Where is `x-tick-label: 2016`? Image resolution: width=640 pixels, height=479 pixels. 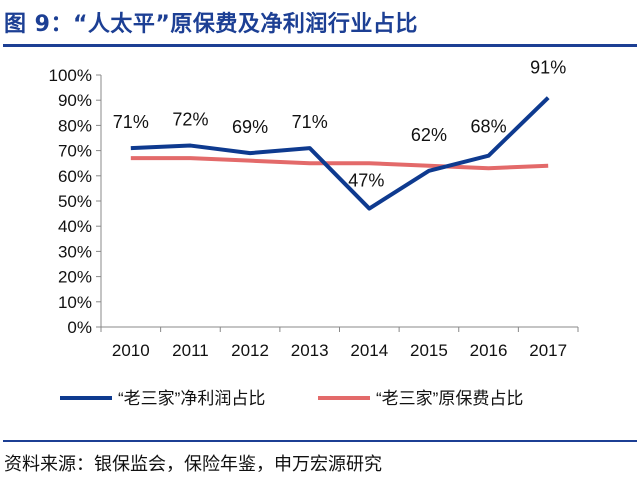 x-tick-label: 2016 is located at coordinates (489, 350).